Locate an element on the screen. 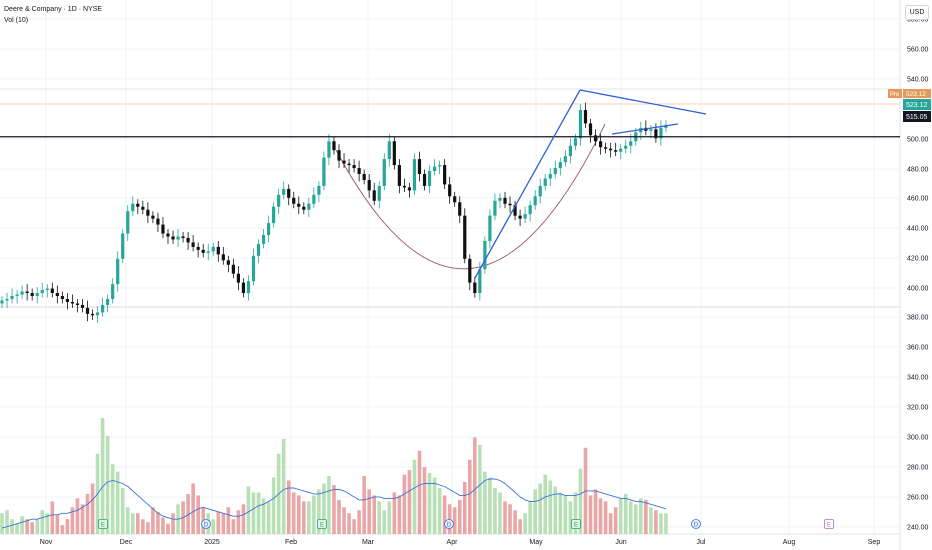 The width and height of the screenshot is (932, 550). price-scale-label: 560.00 is located at coordinates (918, 50).